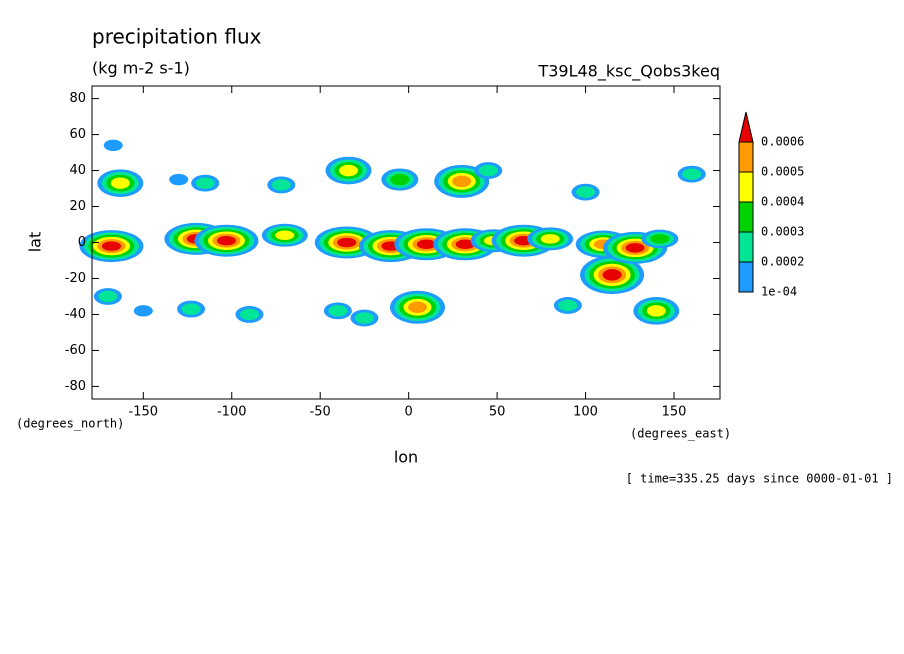  What do you see at coordinates (77, 206) in the screenshot?
I see `y-tick-label: 20` at bounding box center [77, 206].